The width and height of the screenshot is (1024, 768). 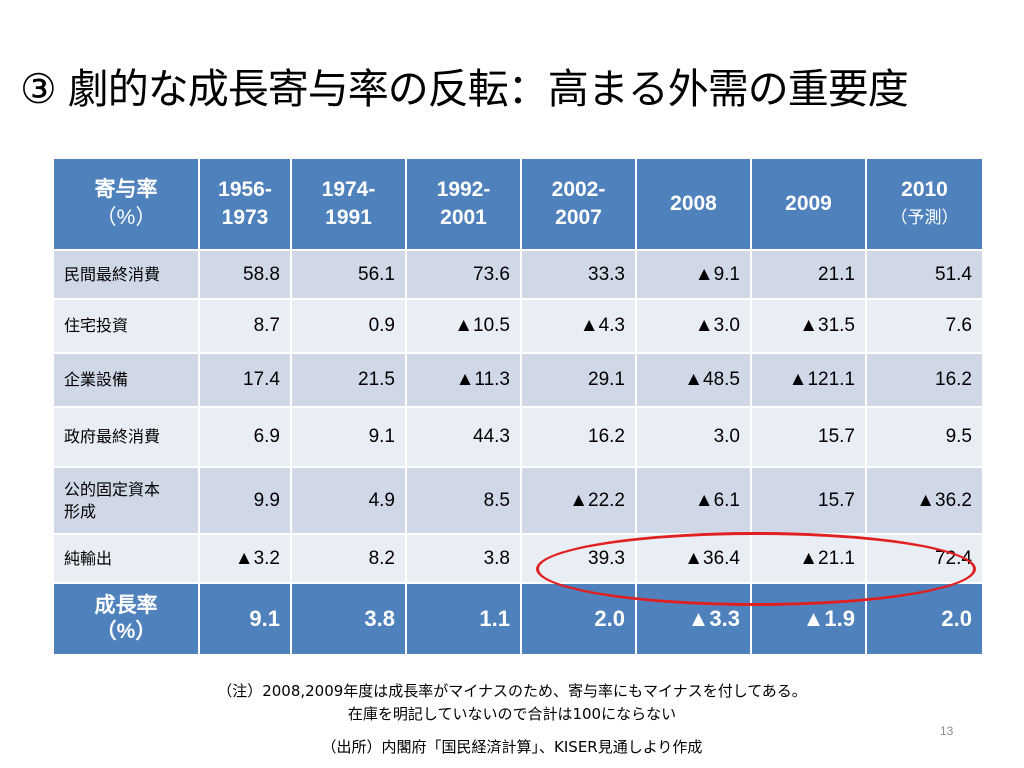 What do you see at coordinates (126, 217) in the screenshot?
I see `header-corner-line2: （%）` at bounding box center [126, 217].